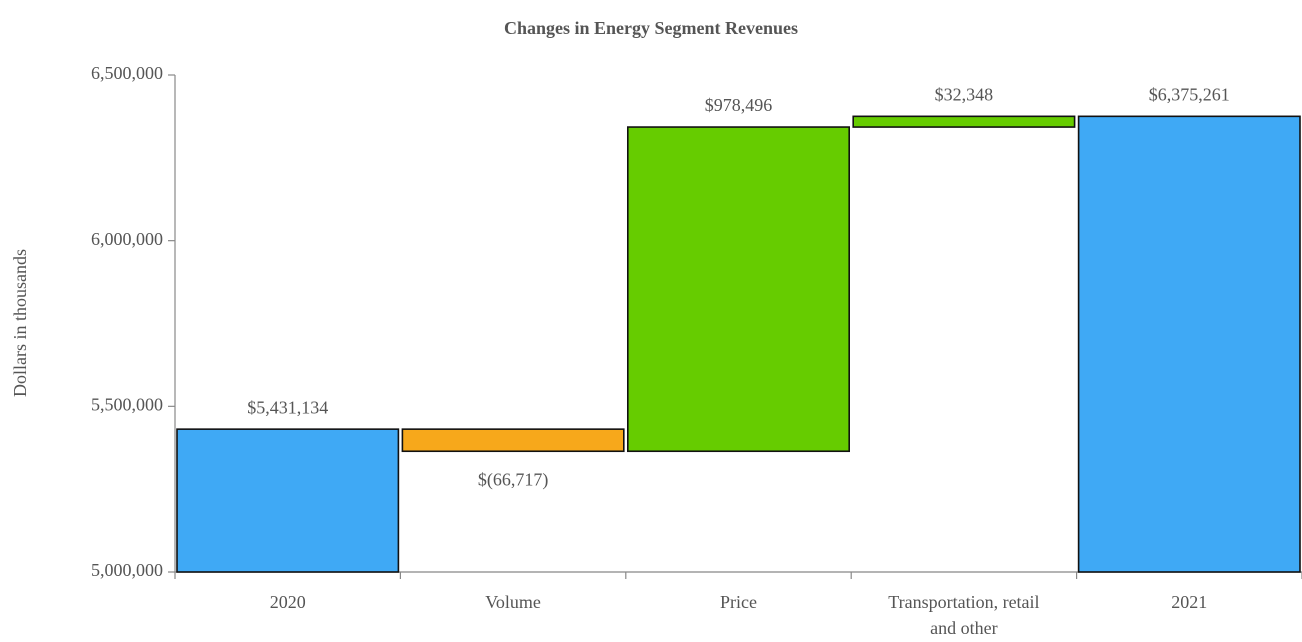  I want to click on x-tick-label: 2021, so click(1189, 602).